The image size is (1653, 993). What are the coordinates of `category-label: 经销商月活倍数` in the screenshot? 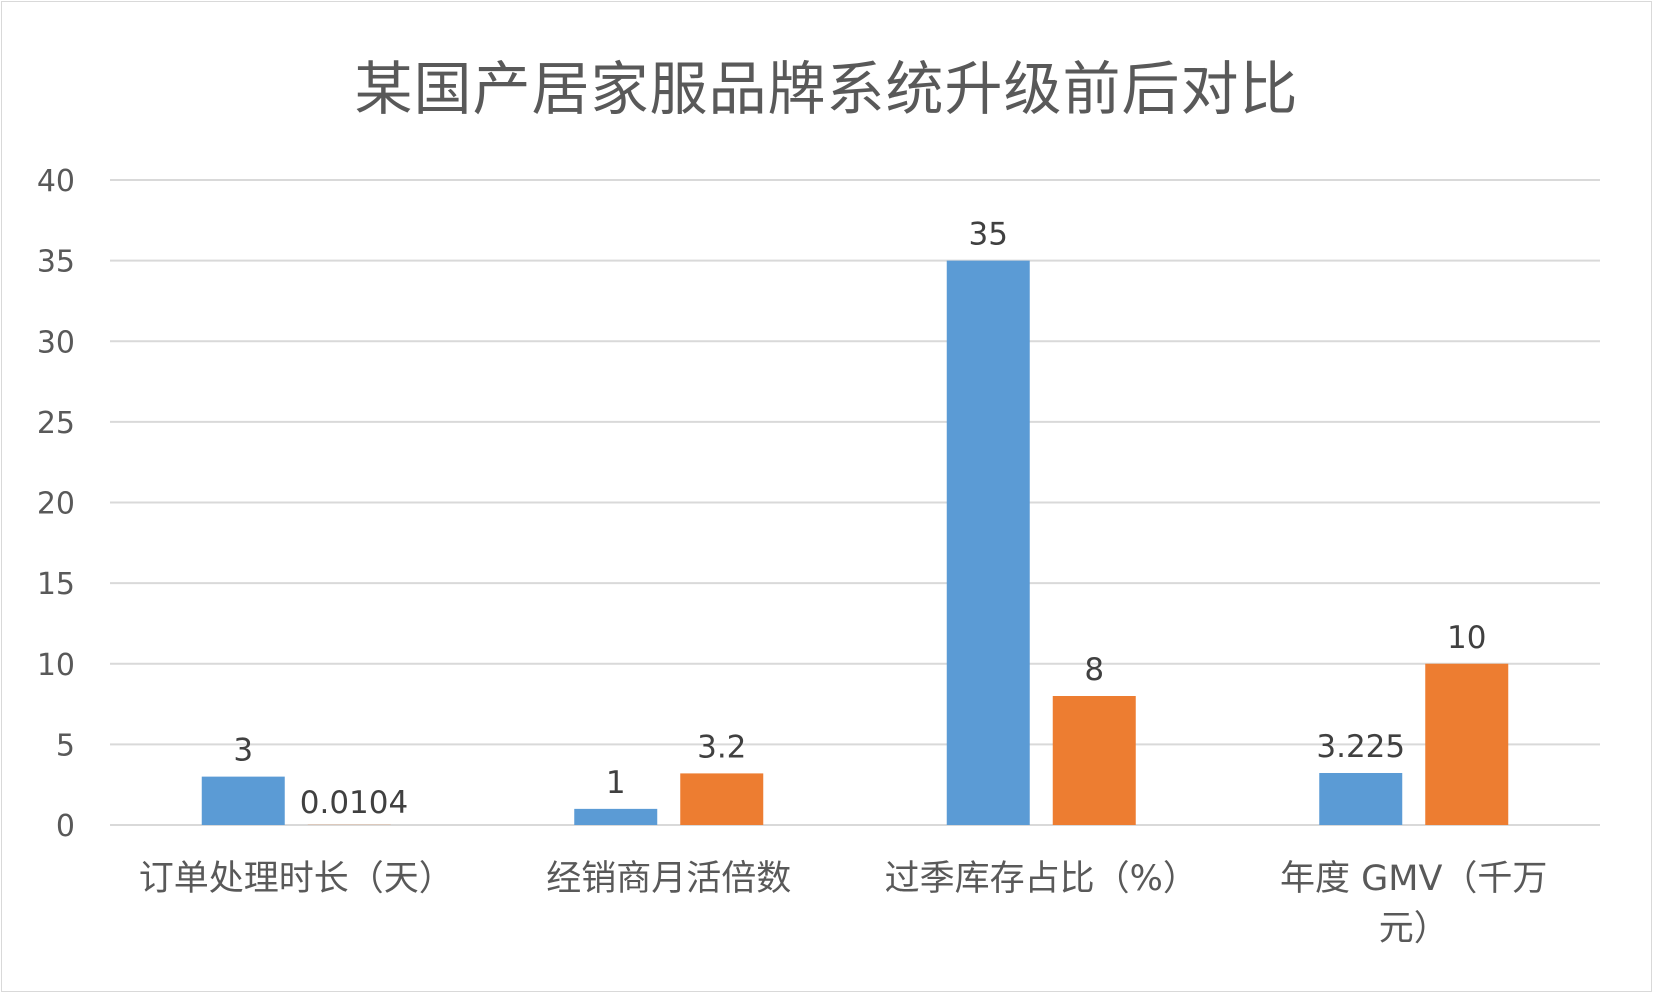 It's located at (668, 879).